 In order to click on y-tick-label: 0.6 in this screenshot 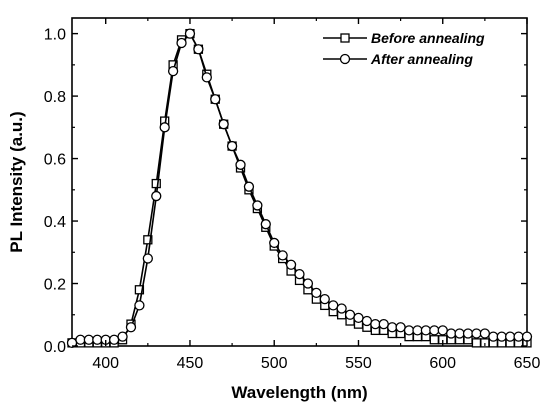, I will do `click(55, 160)`.